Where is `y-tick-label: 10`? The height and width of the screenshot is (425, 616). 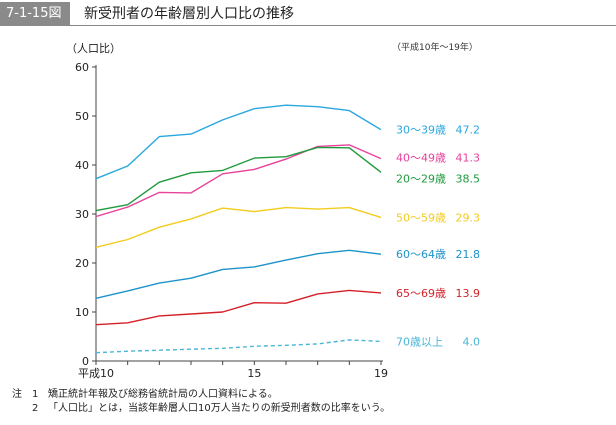 y-tick-label: 10 is located at coordinates (82, 312).